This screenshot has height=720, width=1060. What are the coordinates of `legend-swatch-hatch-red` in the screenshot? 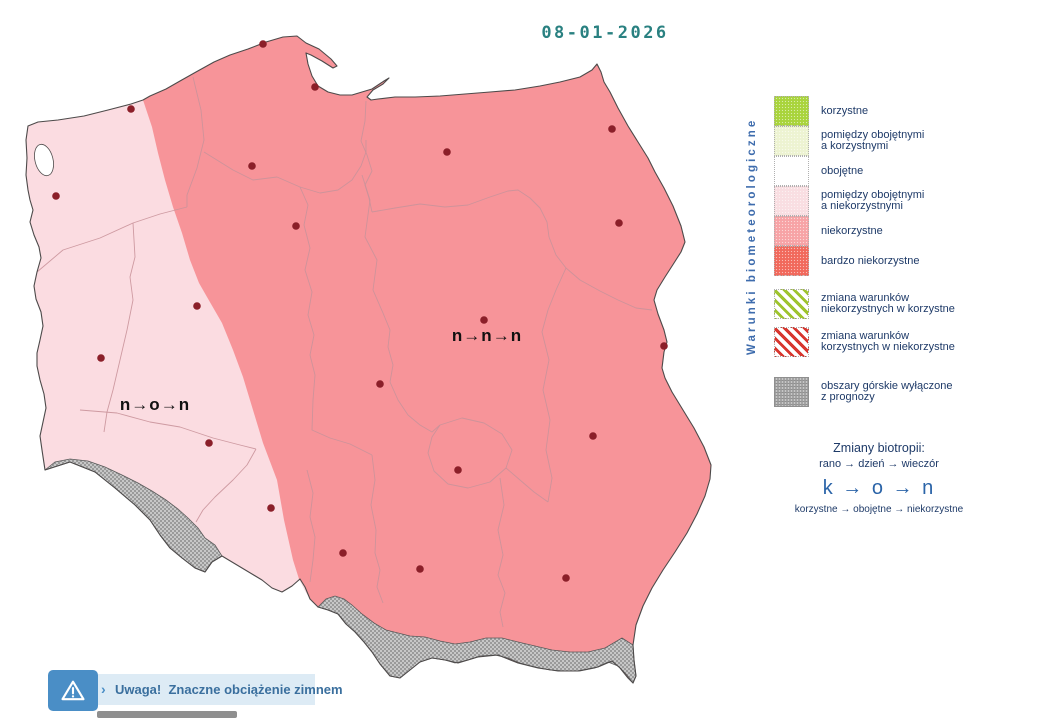 It's located at (791, 342).